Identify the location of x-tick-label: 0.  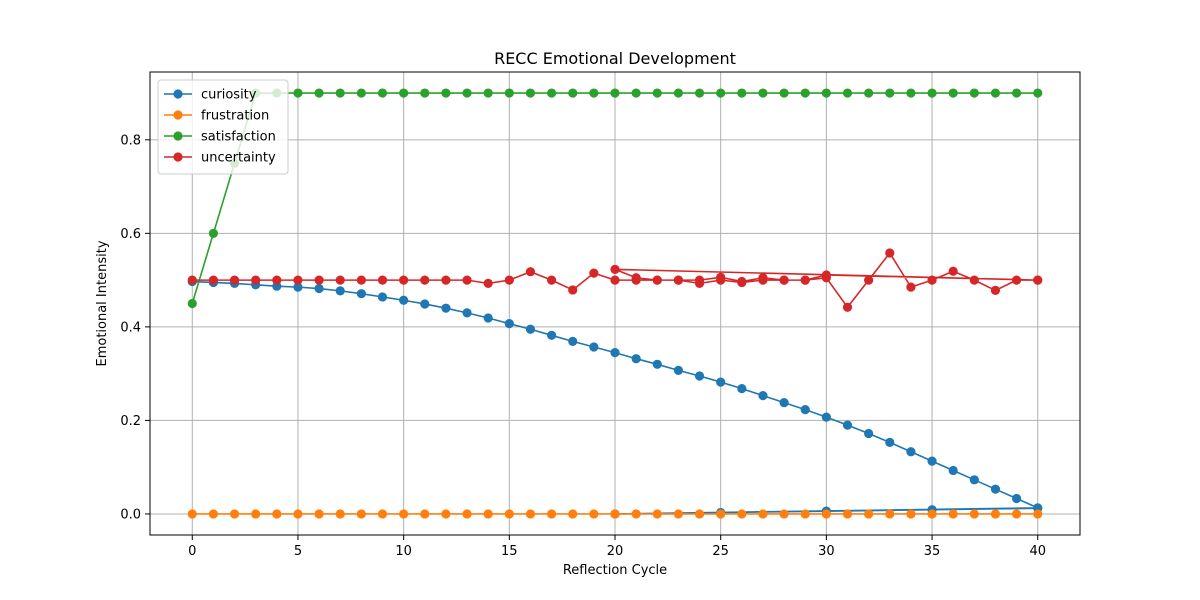
(192, 551).